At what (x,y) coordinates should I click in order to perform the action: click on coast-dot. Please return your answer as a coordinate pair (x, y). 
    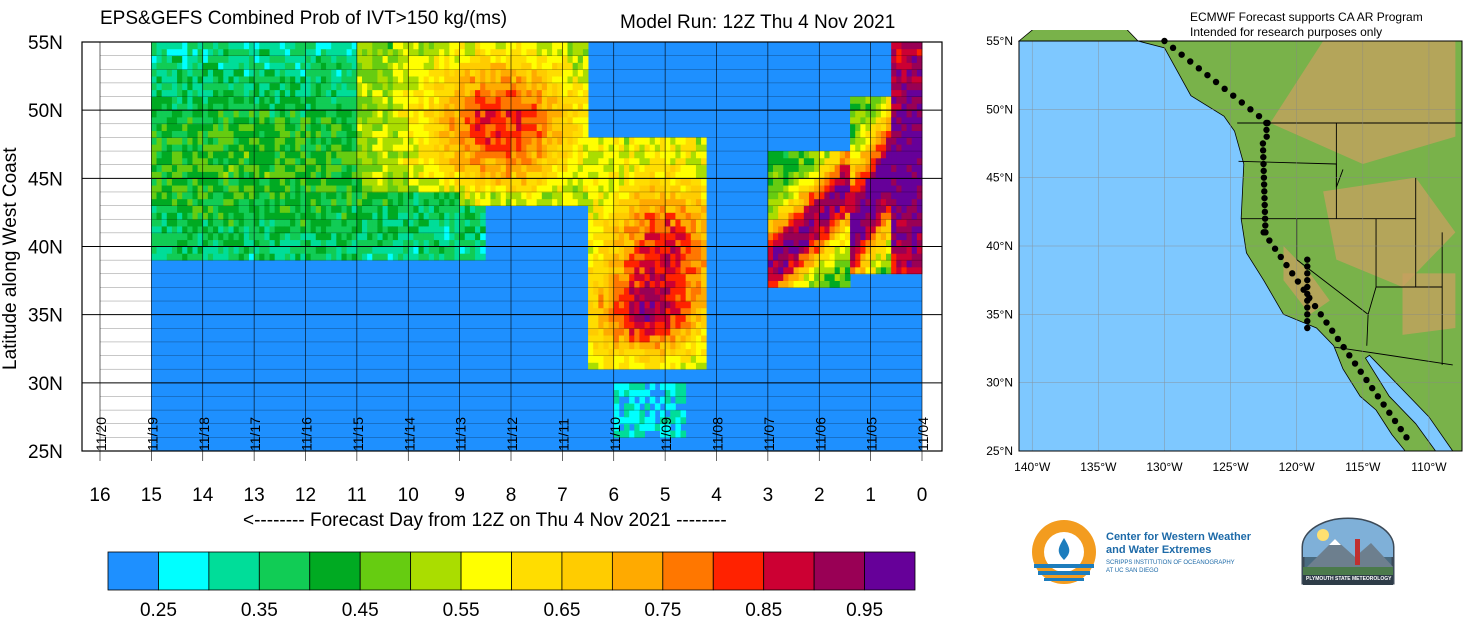
    Looking at the image, I should click on (1406, 437).